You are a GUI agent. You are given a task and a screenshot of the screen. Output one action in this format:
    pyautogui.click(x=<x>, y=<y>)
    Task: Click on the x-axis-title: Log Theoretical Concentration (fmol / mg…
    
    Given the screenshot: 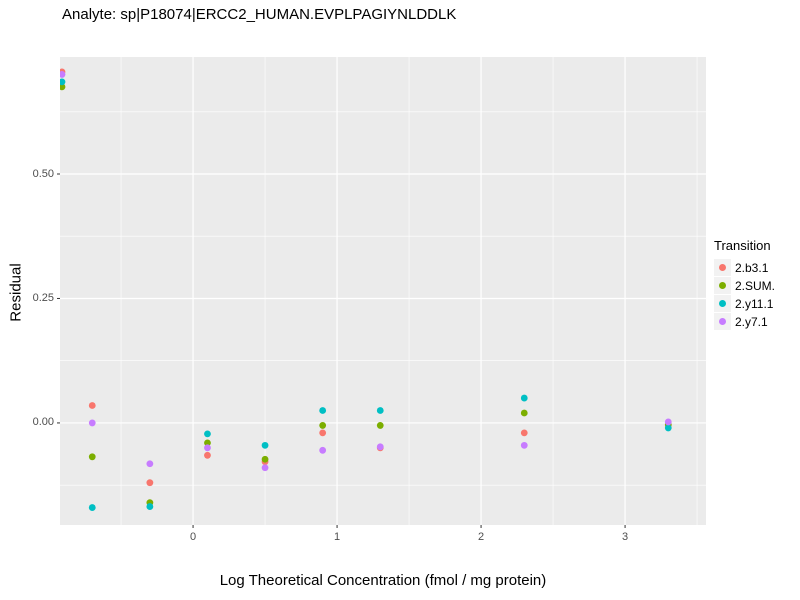 What is the action you would take?
    pyautogui.click(x=383, y=580)
    